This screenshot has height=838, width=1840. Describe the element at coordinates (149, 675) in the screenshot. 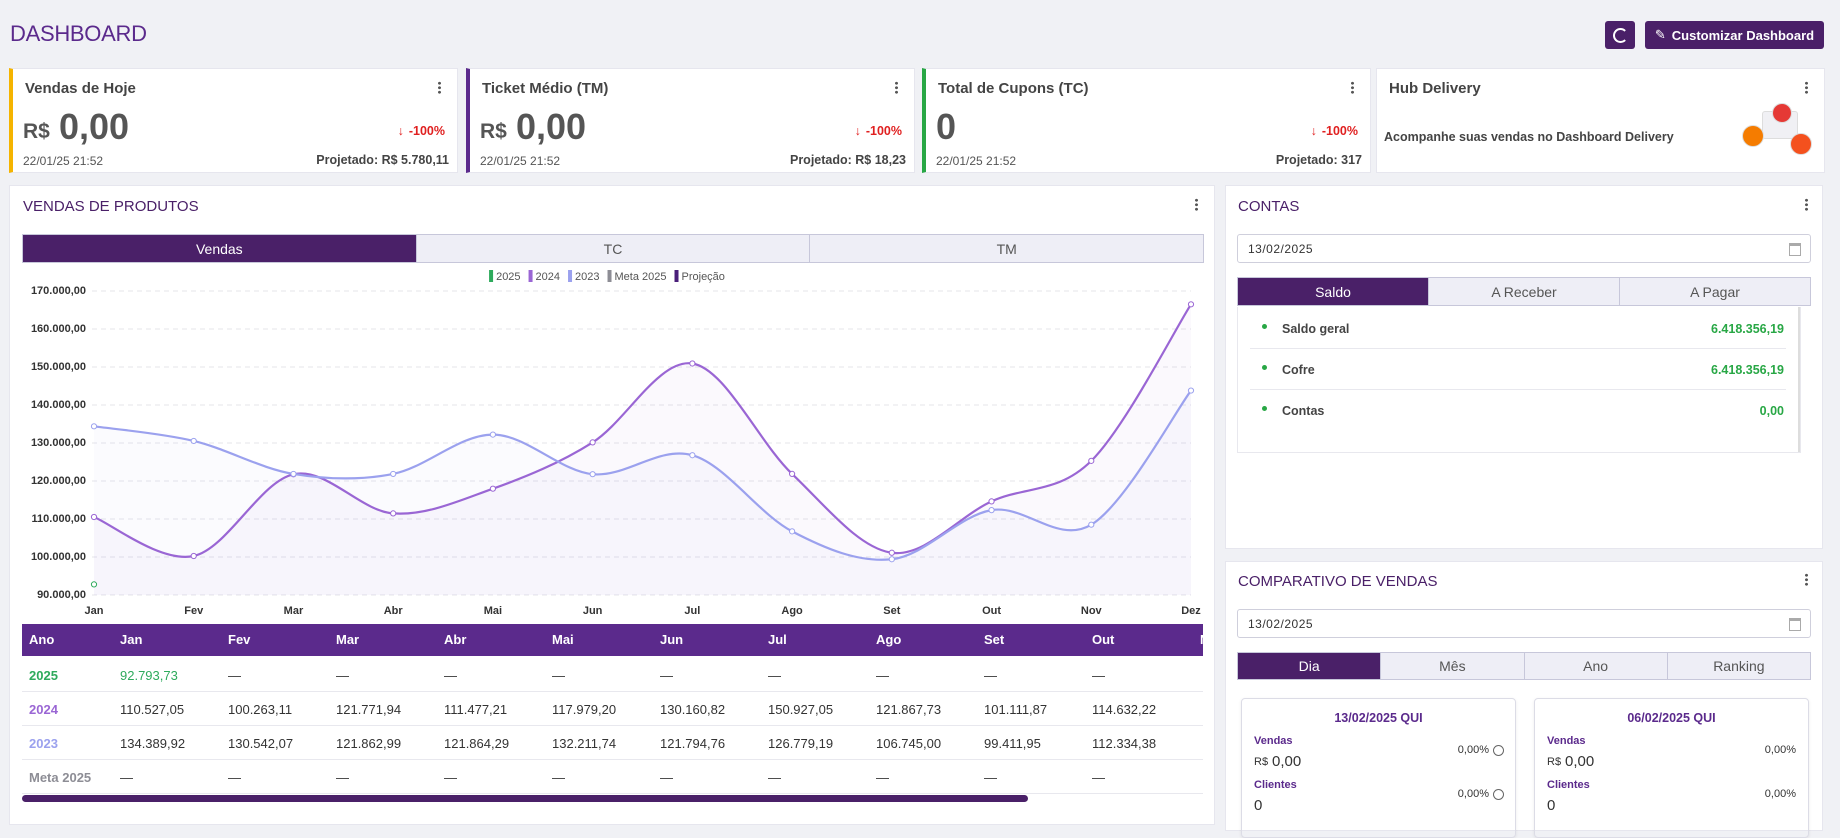

I see `cell: 92.793,73` at that location.